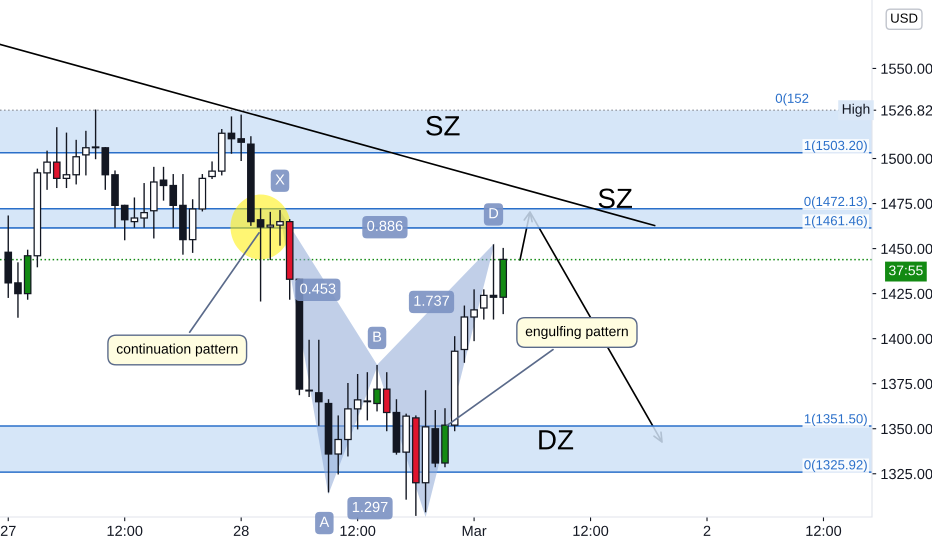 Image resolution: width=932 pixels, height=550 pixels. Describe the element at coordinates (906, 110) in the screenshot. I see `y-tick-label: 1526.82` at that location.